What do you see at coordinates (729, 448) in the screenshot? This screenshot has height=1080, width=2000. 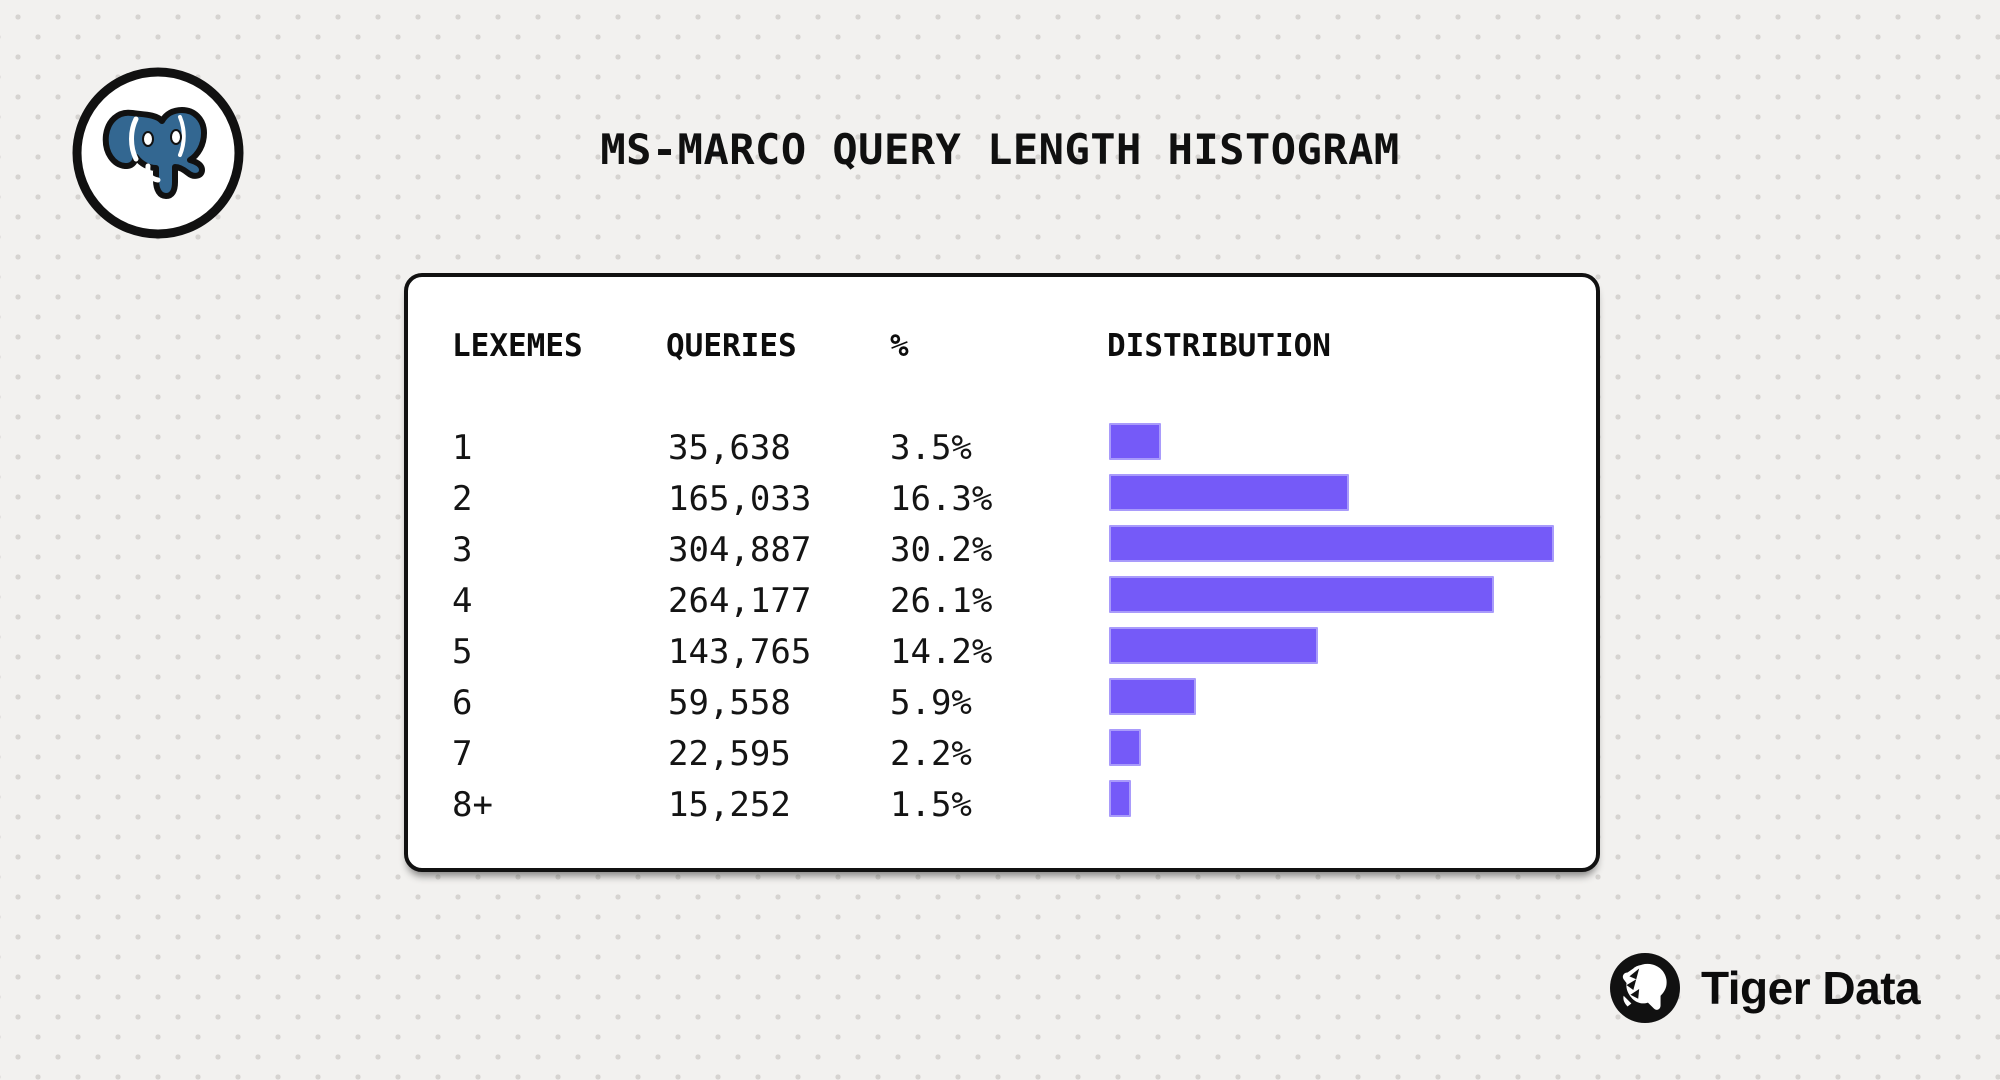 I see `cell-queries: 35,638` at bounding box center [729, 448].